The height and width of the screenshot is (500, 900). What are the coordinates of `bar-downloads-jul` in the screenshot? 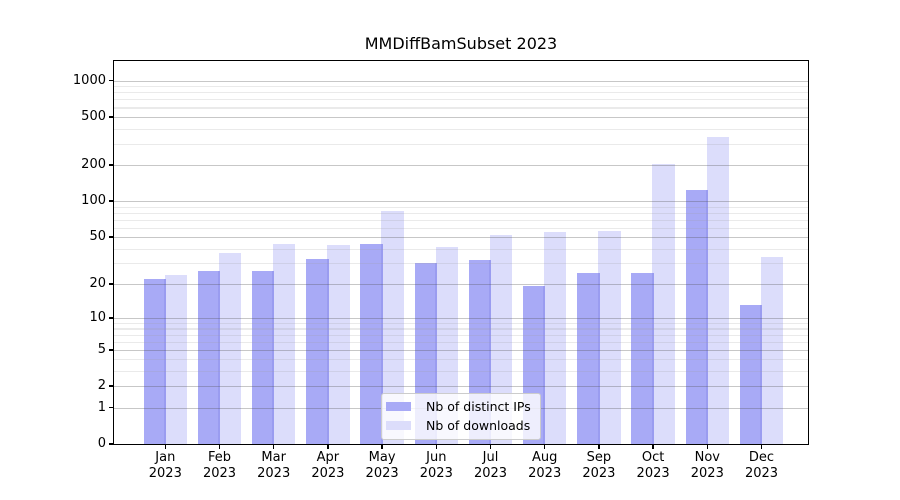 It's located at (501, 339).